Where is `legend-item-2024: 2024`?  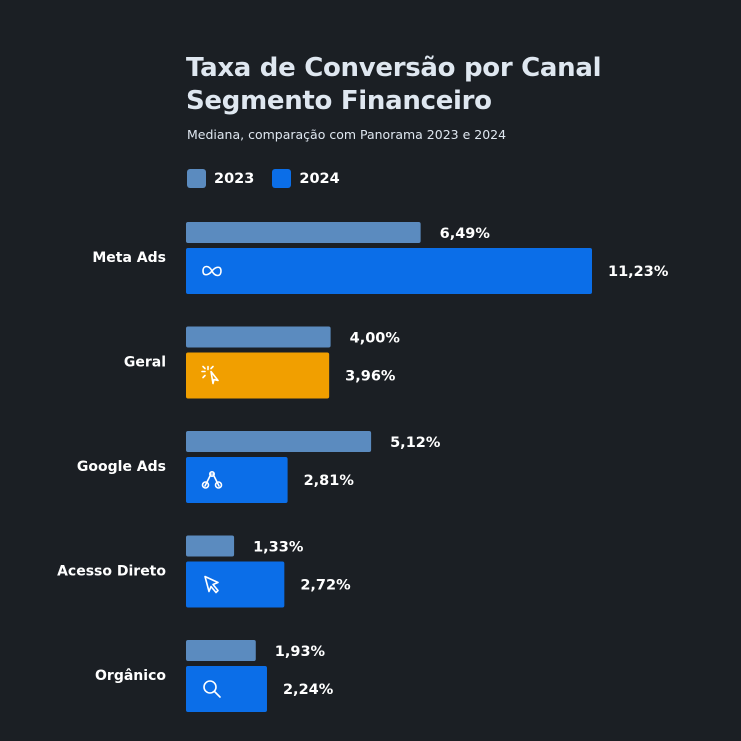
legend-item-2024: 2024 is located at coordinates (306, 178).